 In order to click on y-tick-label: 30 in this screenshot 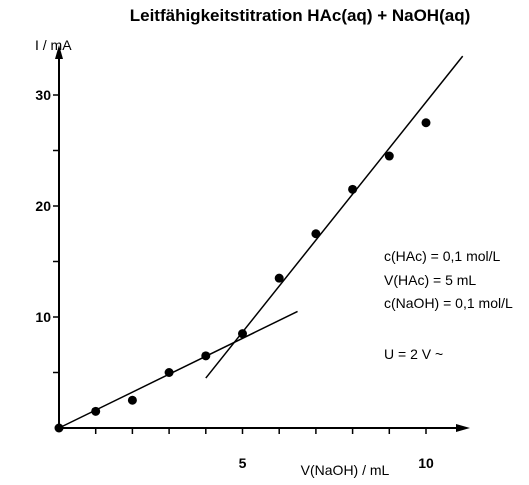, I will do `click(43, 95)`.